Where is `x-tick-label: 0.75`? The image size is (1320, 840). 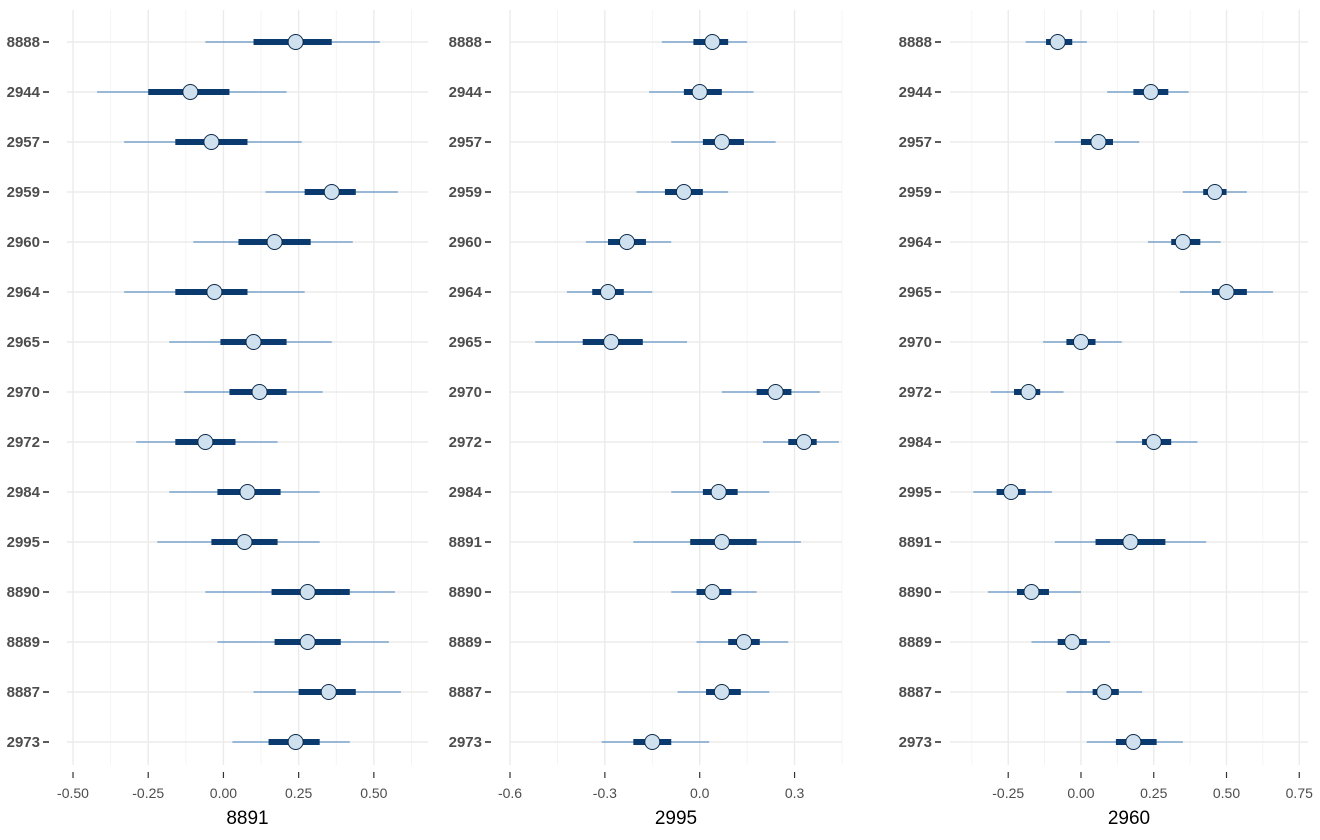
x-tick-label: 0.75 is located at coordinates (1299, 793).